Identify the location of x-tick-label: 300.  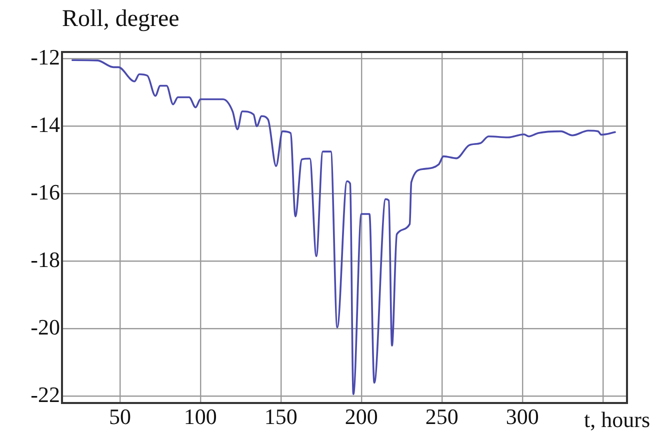
(522, 416).